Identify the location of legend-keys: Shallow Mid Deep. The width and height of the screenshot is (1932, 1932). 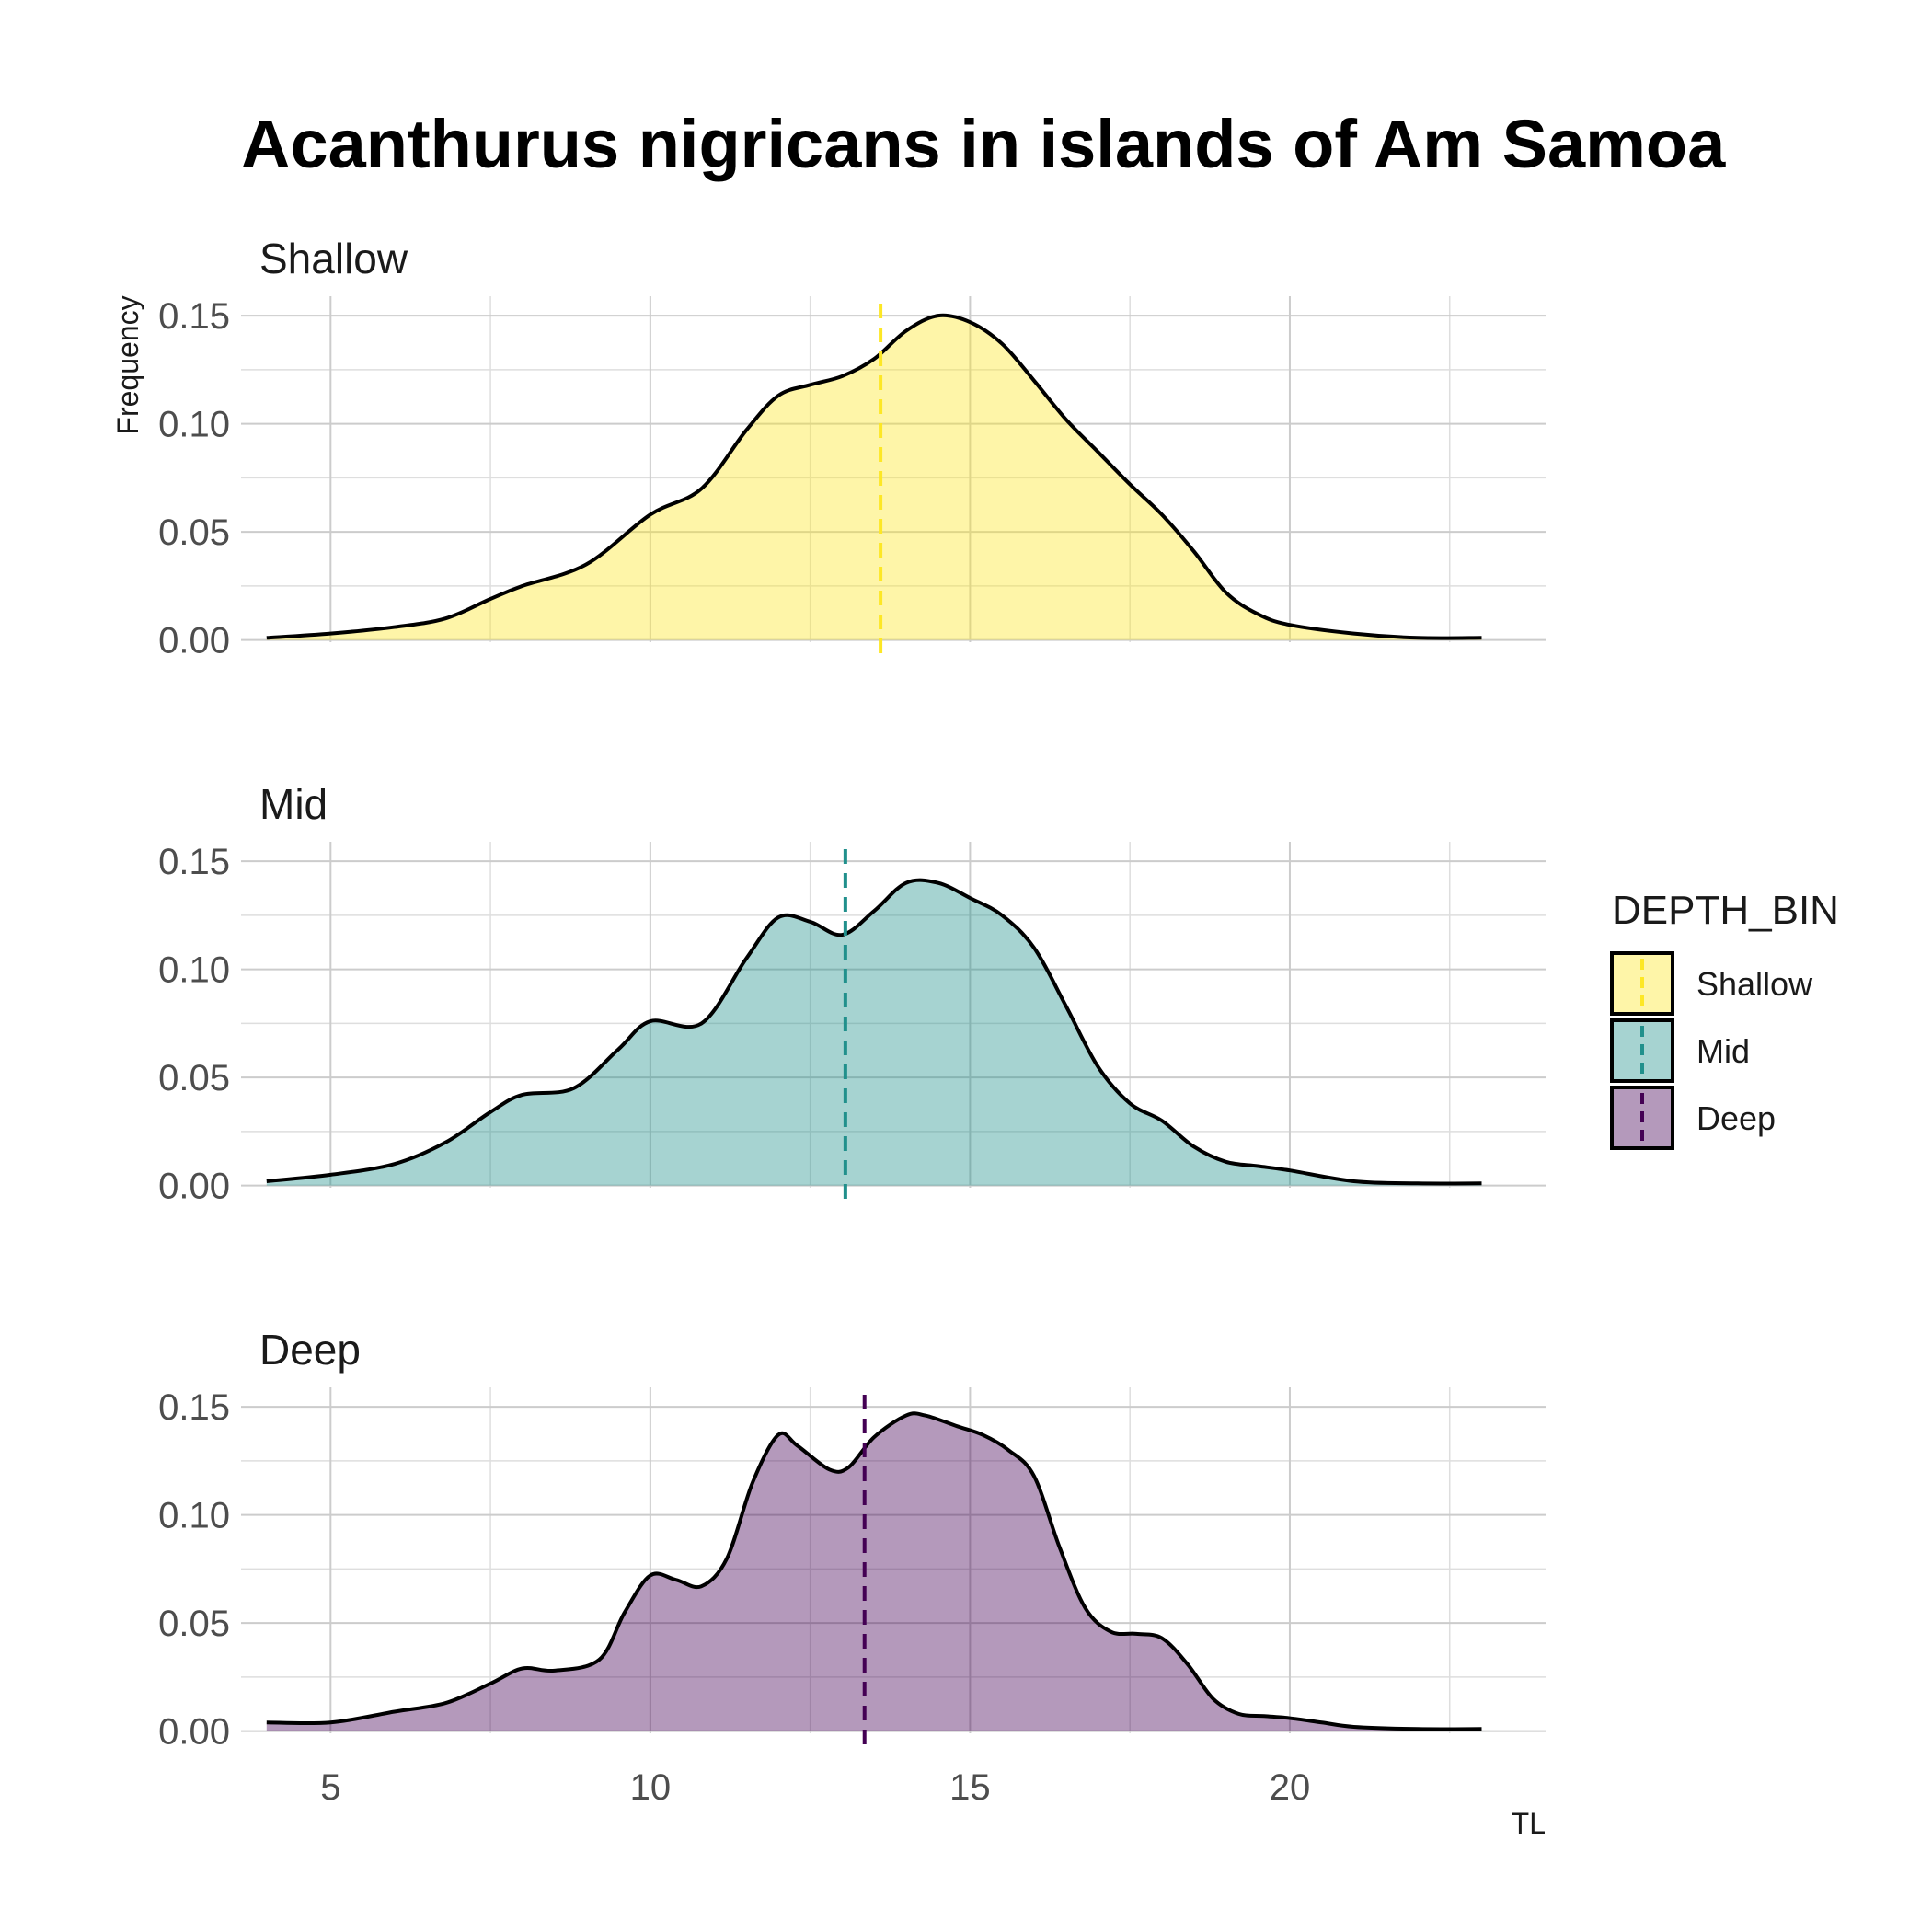
(1711, 1050).